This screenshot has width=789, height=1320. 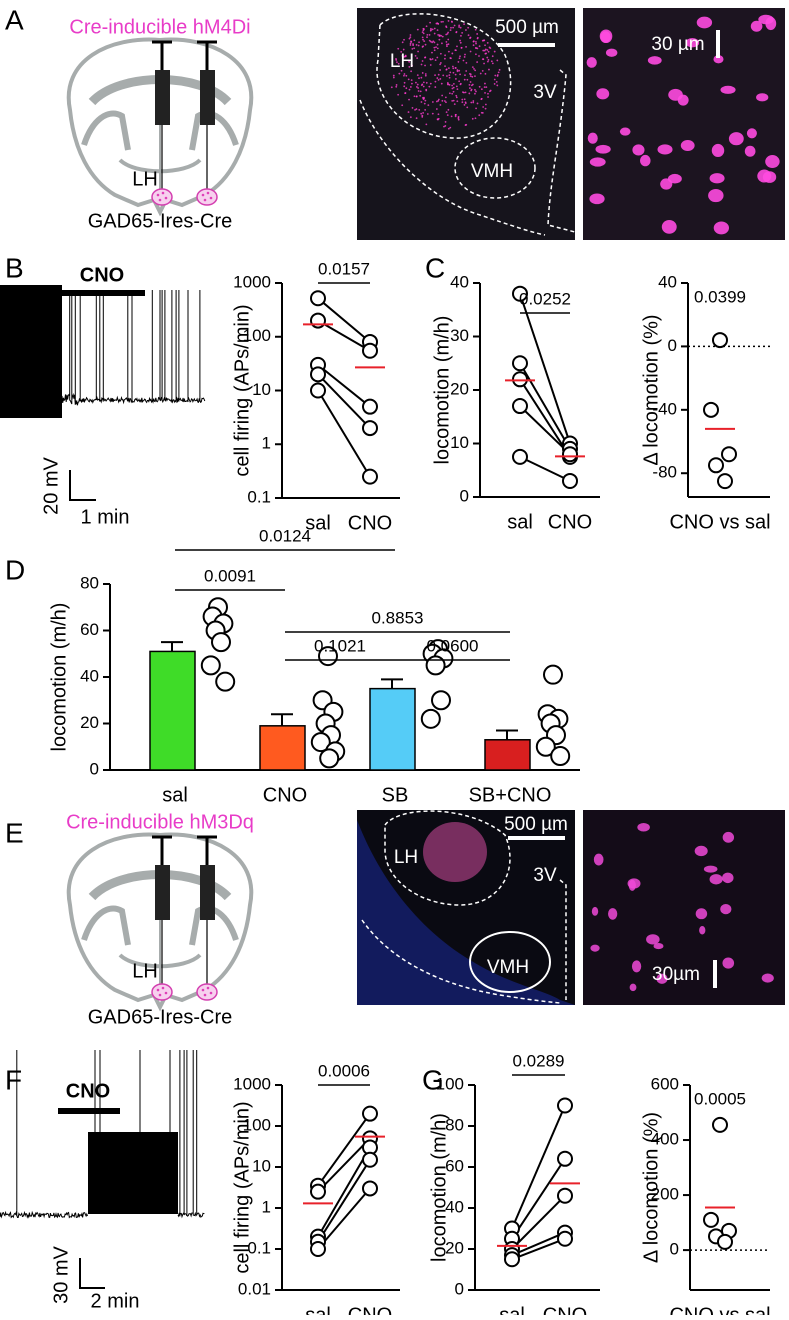 I want to click on dapi-band, so click(x=466, y=912).